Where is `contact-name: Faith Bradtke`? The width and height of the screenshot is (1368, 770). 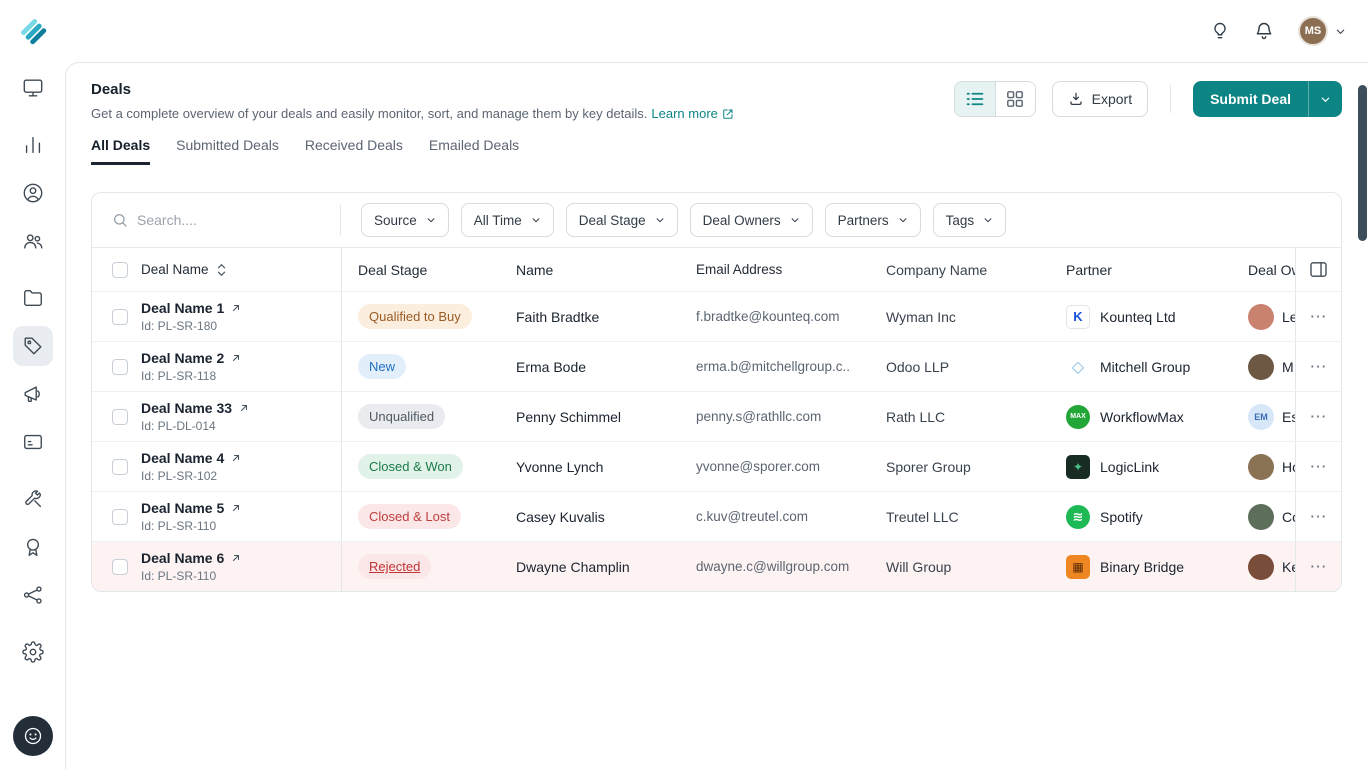 contact-name: Faith Bradtke is located at coordinates (558, 316).